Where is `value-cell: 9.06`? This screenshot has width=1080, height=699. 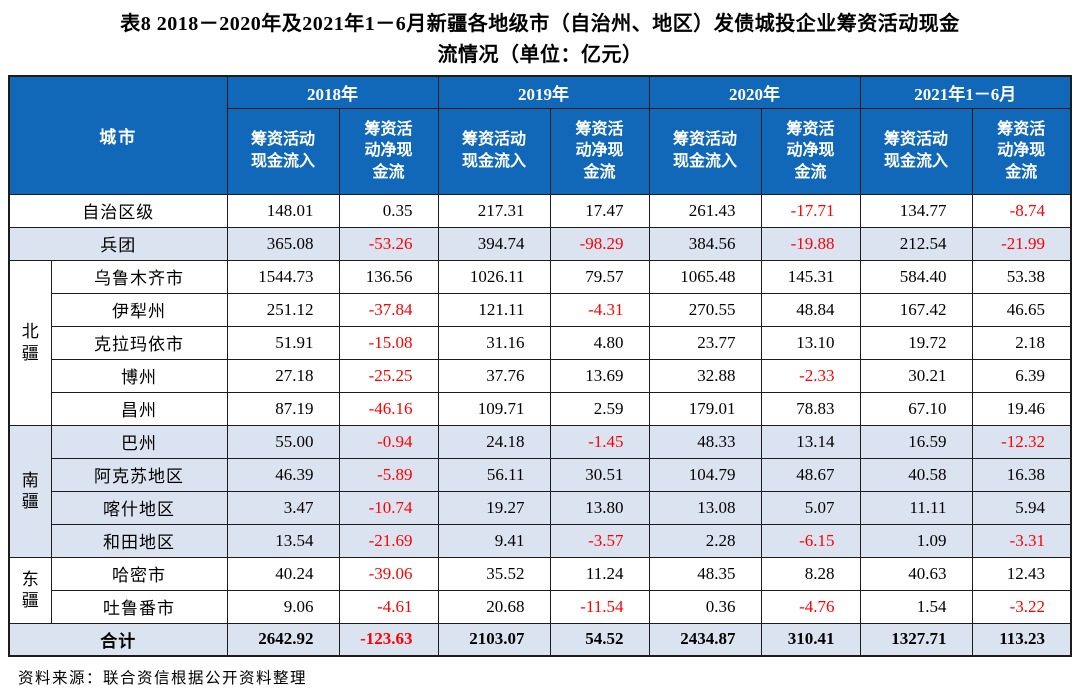 value-cell: 9.06 is located at coordinates (283, 606).